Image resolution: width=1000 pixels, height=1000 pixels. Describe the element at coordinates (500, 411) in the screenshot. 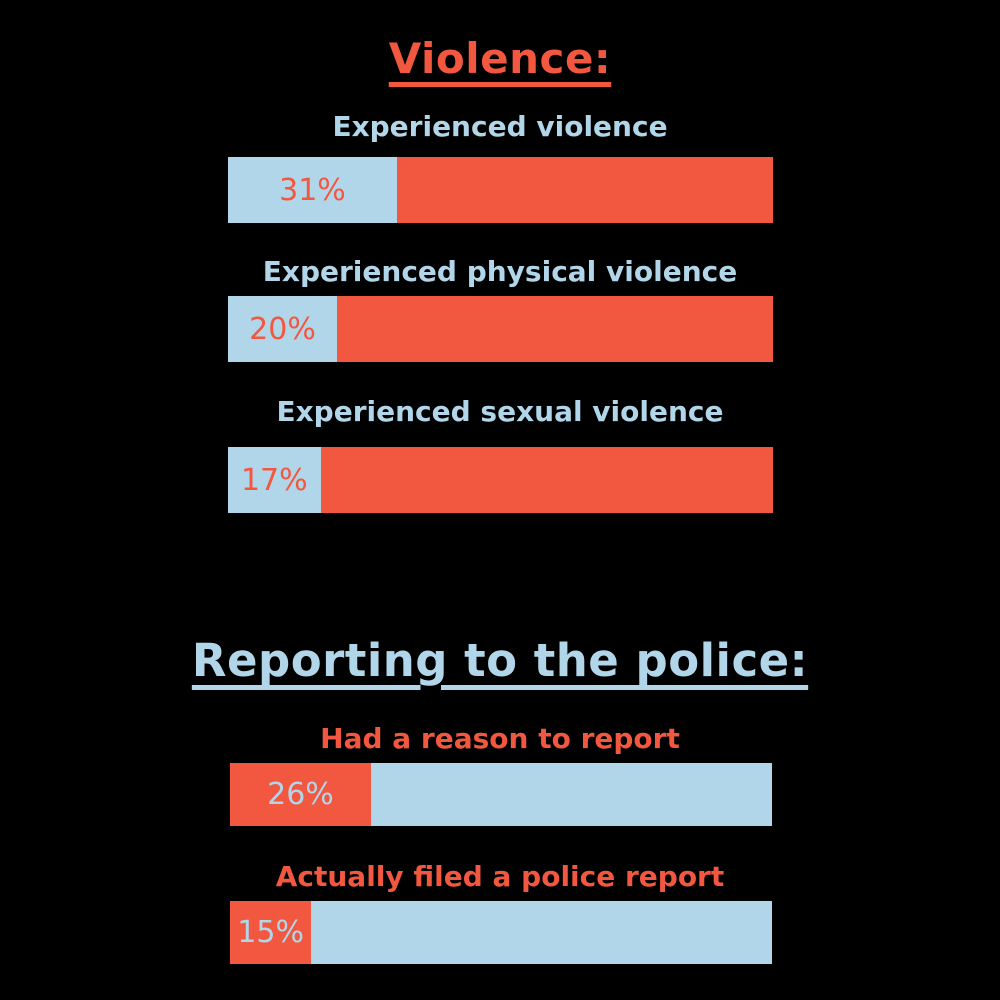

I see `bar-label-sexual-violence: Experienced sexual violence` at that location.